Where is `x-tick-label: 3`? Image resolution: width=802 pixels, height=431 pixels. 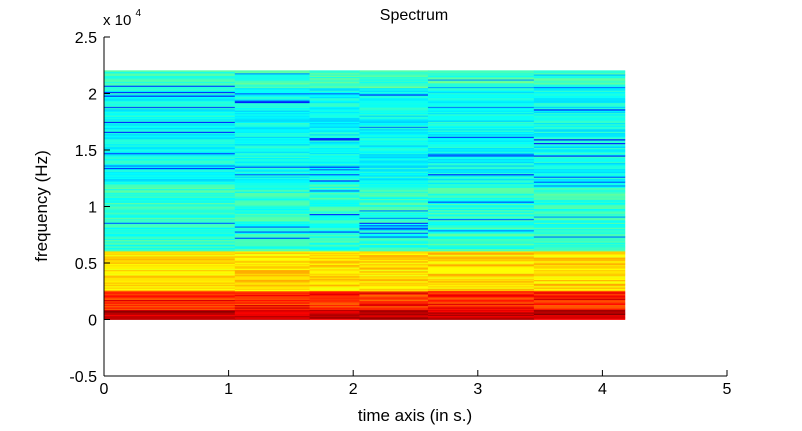
x-tick-label: 3 is located at coordinates (477, 389).